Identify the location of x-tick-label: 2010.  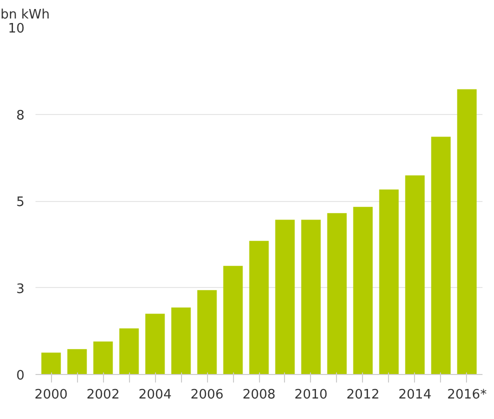
(311, 395).